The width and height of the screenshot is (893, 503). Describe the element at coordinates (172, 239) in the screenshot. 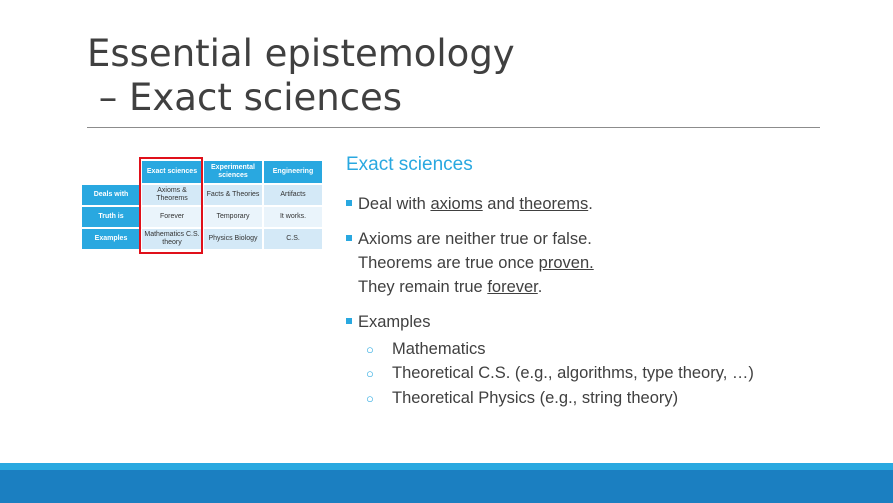

I see `table-cell: Mathematics C.S. theory` at that location.